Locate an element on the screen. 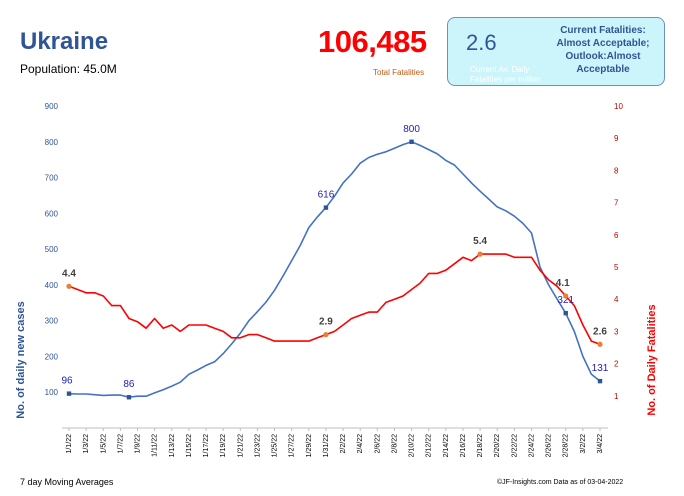 Image resolution: width=684 pixels, height=496 pixels. y-tick-label: 800 is located at coordinates (52, 142).